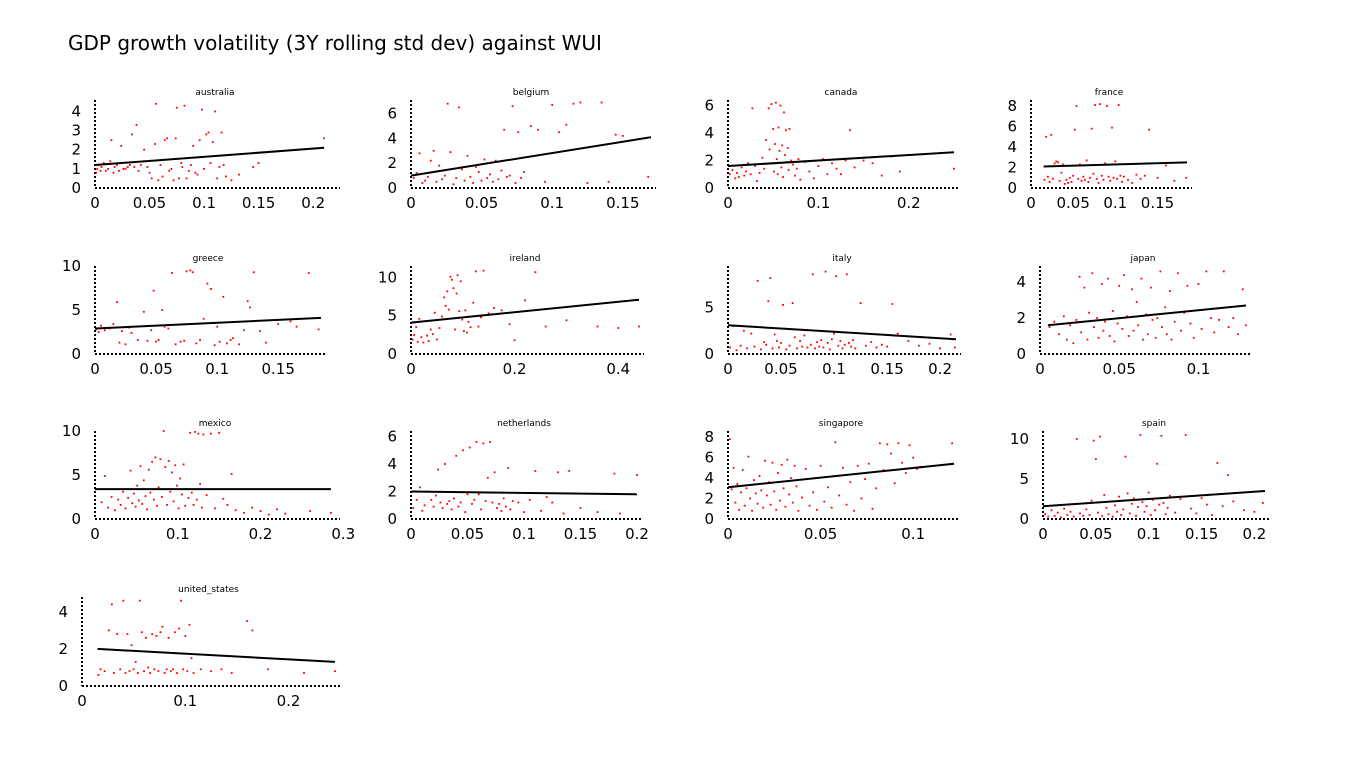 The image size is (1366, 768). What do you see at coordinates (511, 316) in the screenshot?
I see `scatter-panel-ireland: ireland 0 0.2 0.4 0 5 10` at bounding box center [511, 316].